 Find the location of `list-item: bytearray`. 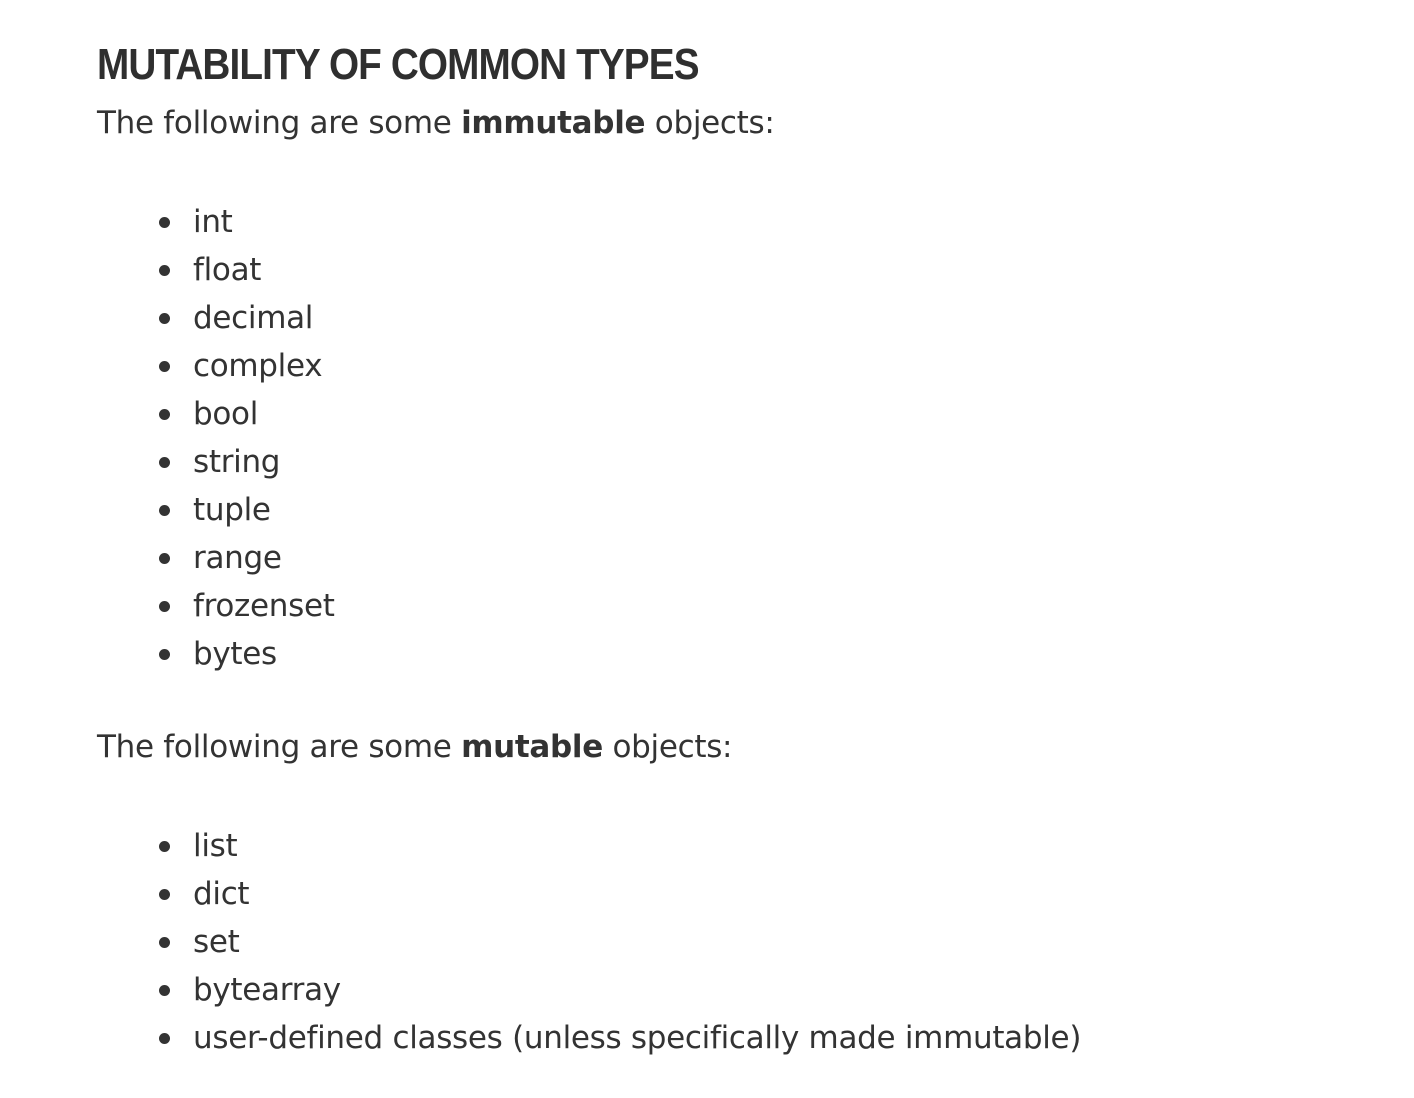

list-item: bytearray is located at coordinates (737, 990).